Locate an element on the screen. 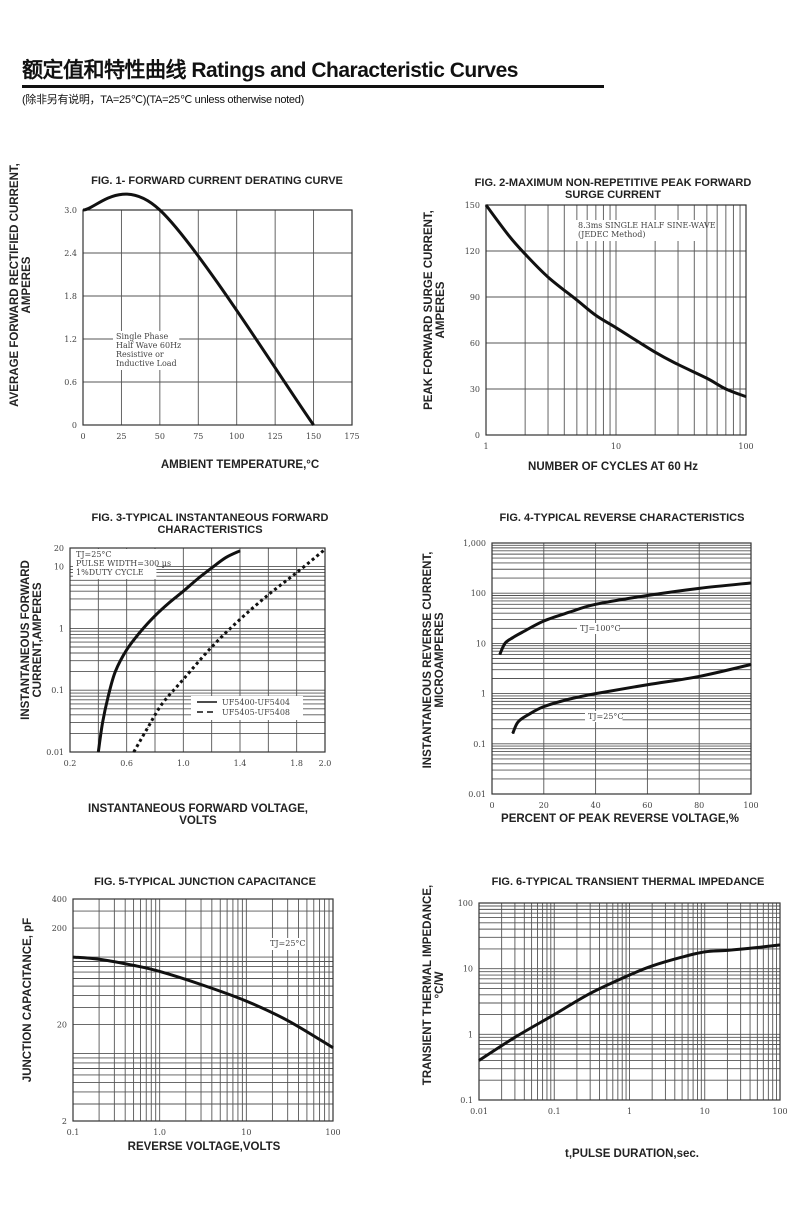  legend-bg is located at coordinates (247, 708).